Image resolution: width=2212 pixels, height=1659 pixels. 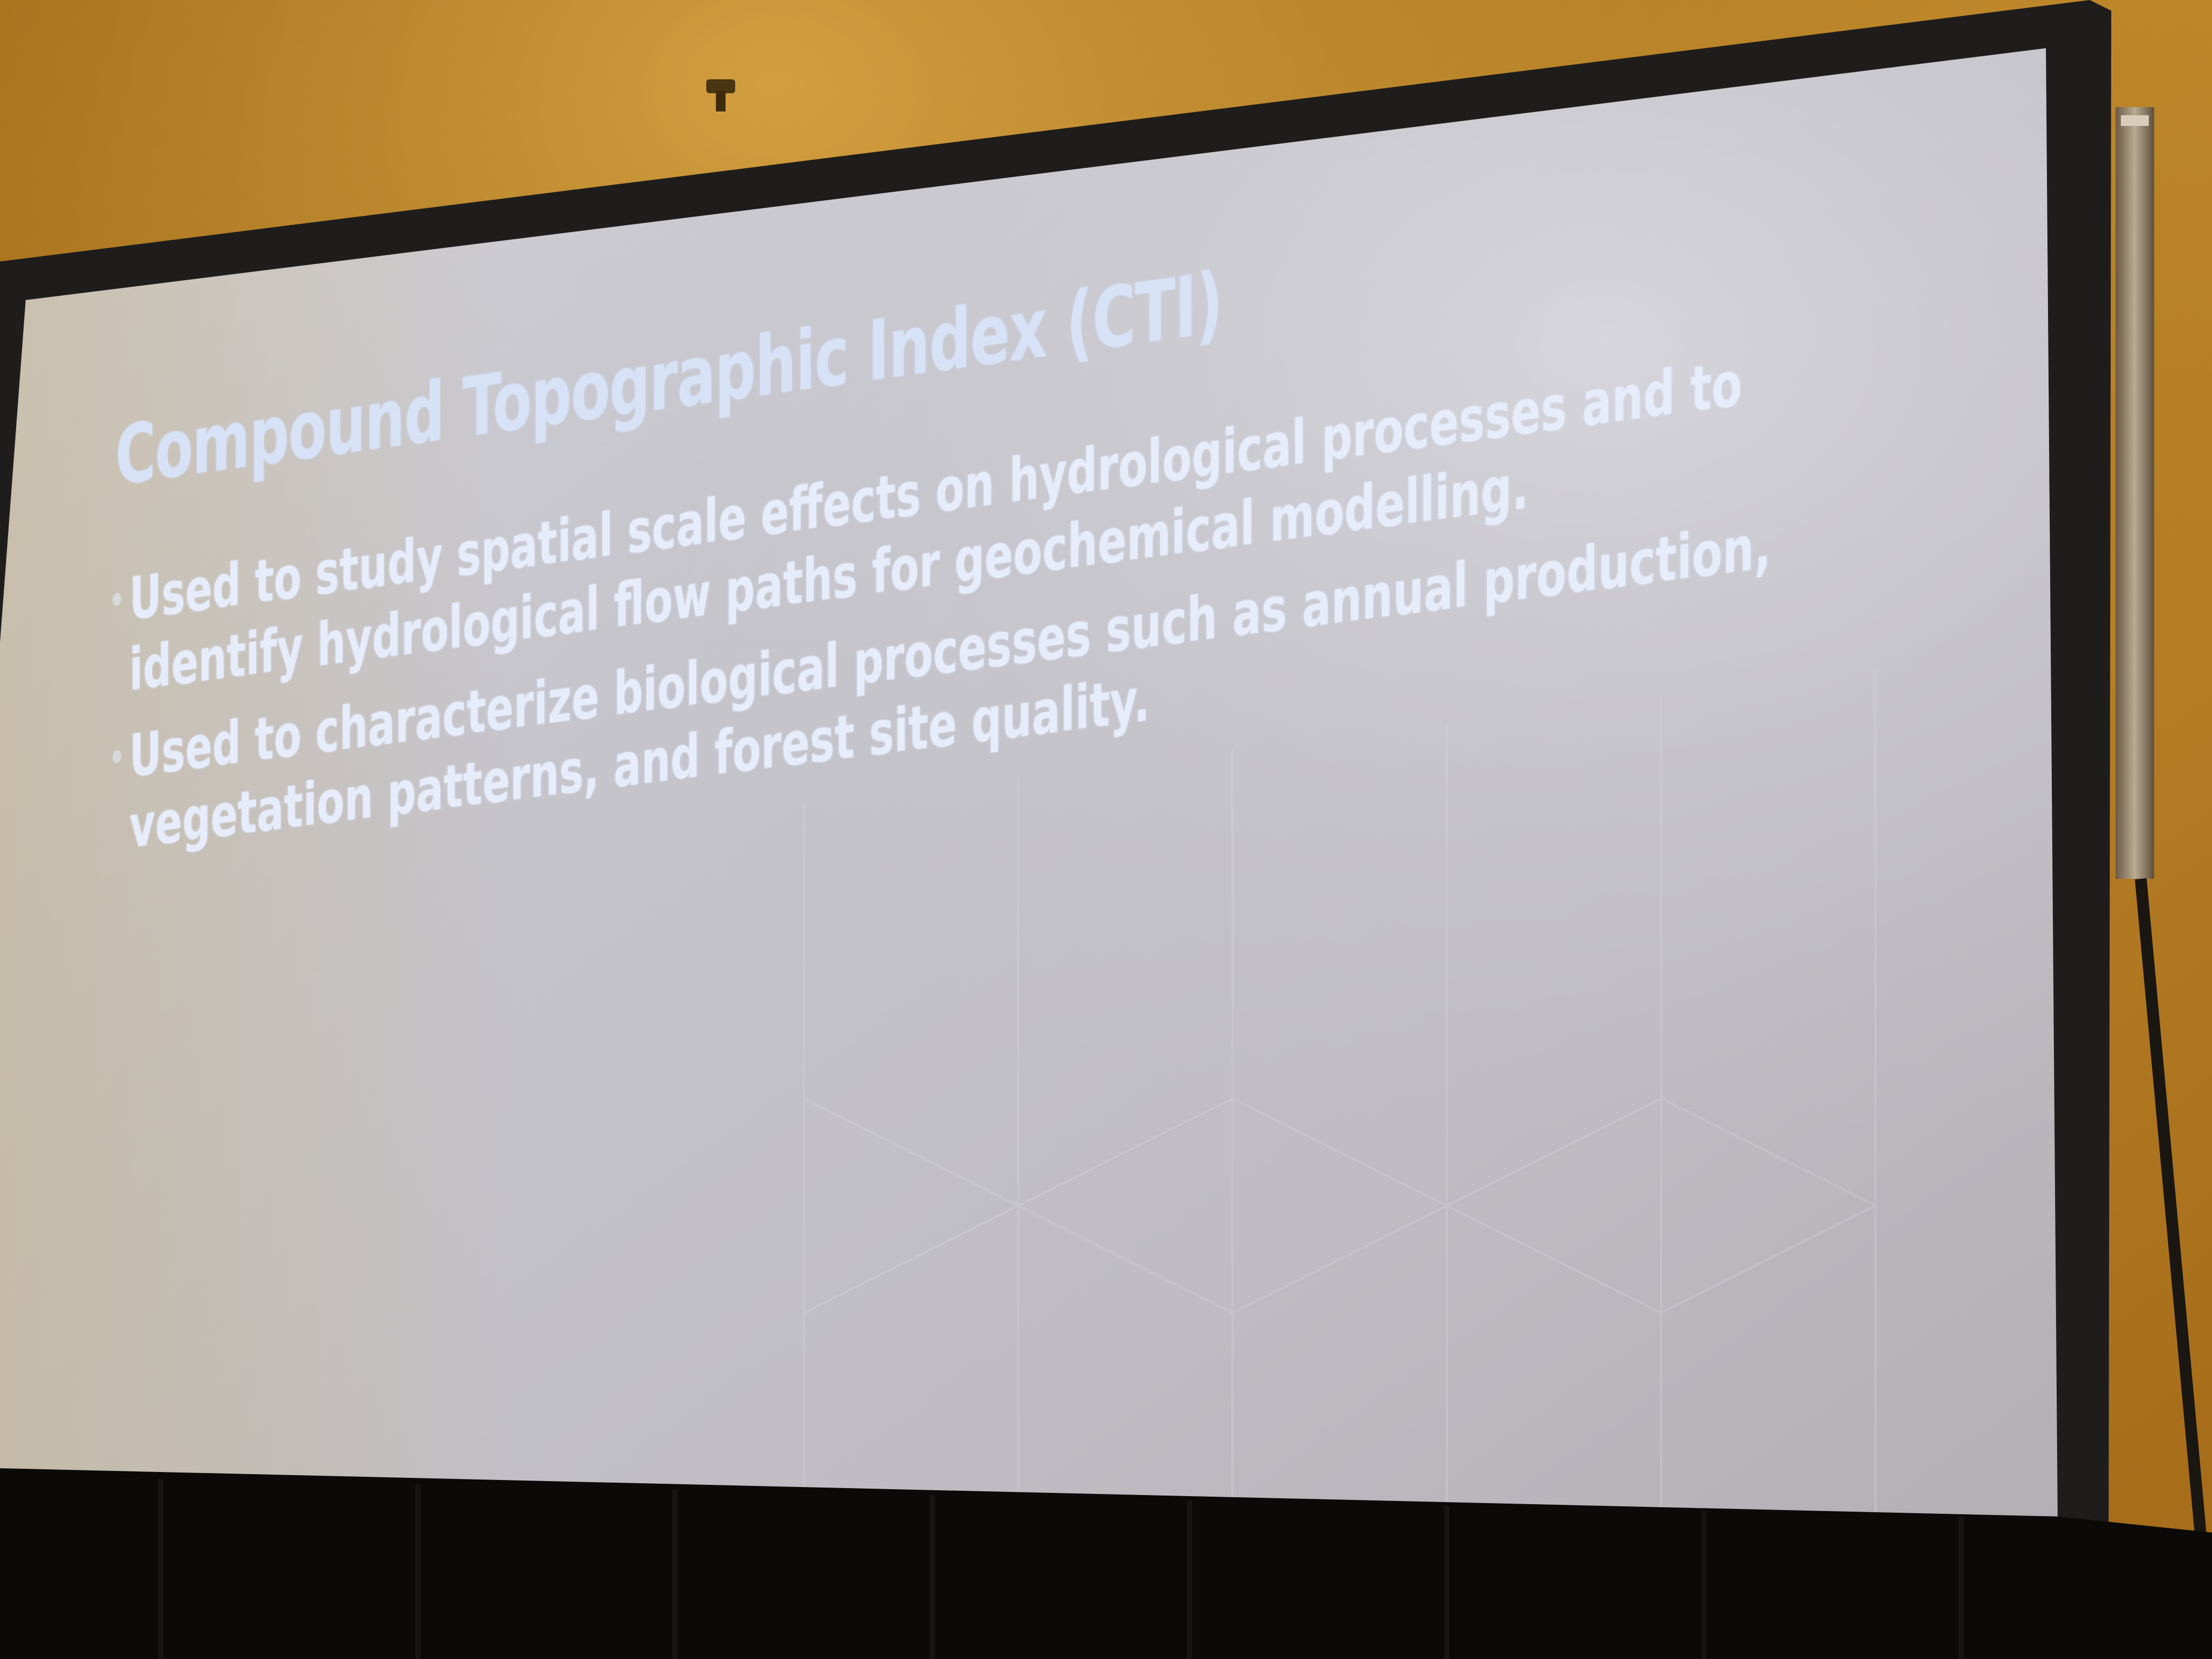 What do you see at coordinates (2135, 120) in the screenshot?
I see `rail-clamp` at bounding box center [2135, 120].